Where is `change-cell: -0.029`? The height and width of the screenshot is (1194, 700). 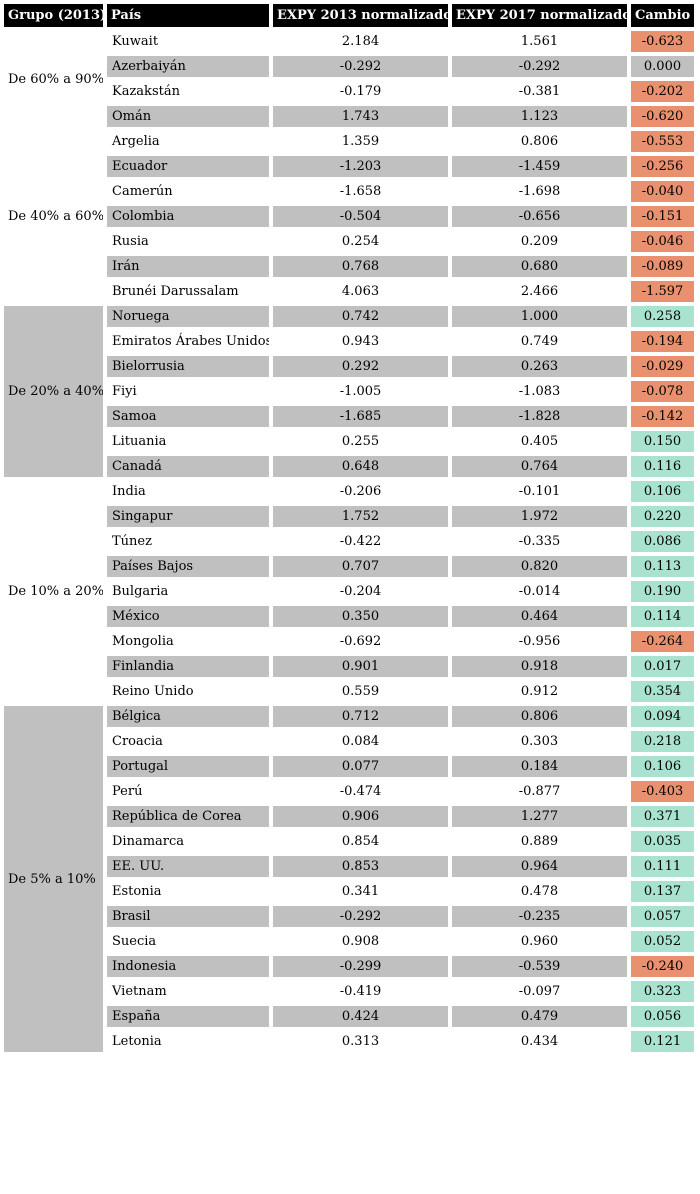 change-cell: -0.029 is located at coordinates (662, 366).